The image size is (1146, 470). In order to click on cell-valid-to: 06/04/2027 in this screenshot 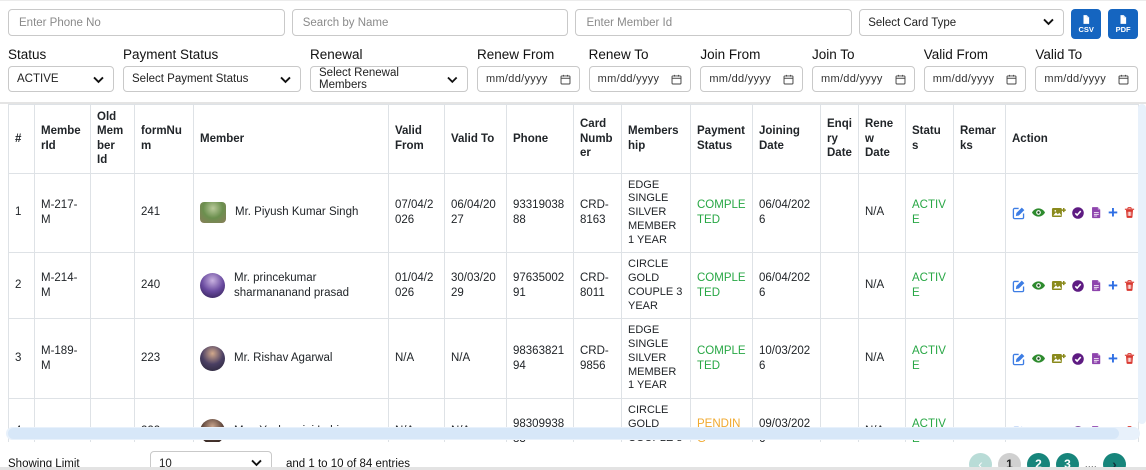, I will do `click(475, 213)`.